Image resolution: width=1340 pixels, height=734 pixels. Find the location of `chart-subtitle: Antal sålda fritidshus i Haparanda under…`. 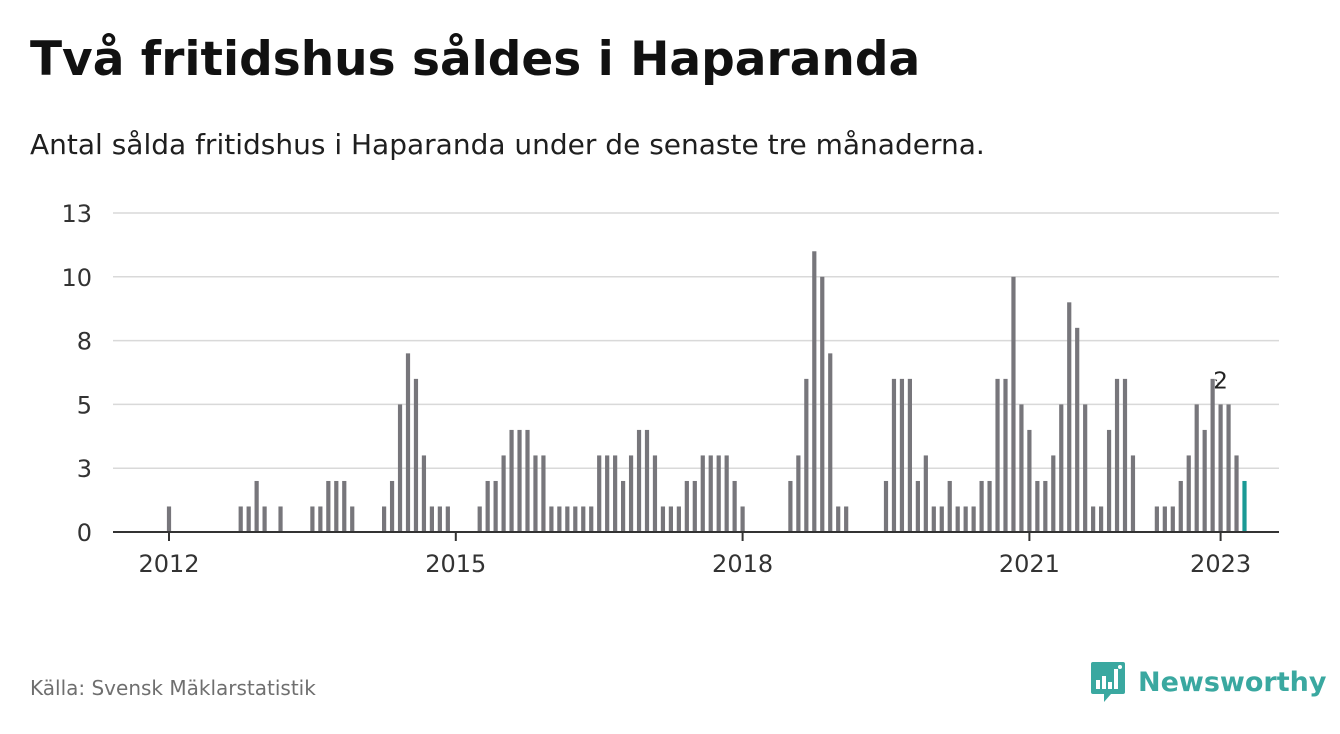

chart-subtitle: Antal sålda fritidshus i Haparanda under… is located at coordinates (507, 144).